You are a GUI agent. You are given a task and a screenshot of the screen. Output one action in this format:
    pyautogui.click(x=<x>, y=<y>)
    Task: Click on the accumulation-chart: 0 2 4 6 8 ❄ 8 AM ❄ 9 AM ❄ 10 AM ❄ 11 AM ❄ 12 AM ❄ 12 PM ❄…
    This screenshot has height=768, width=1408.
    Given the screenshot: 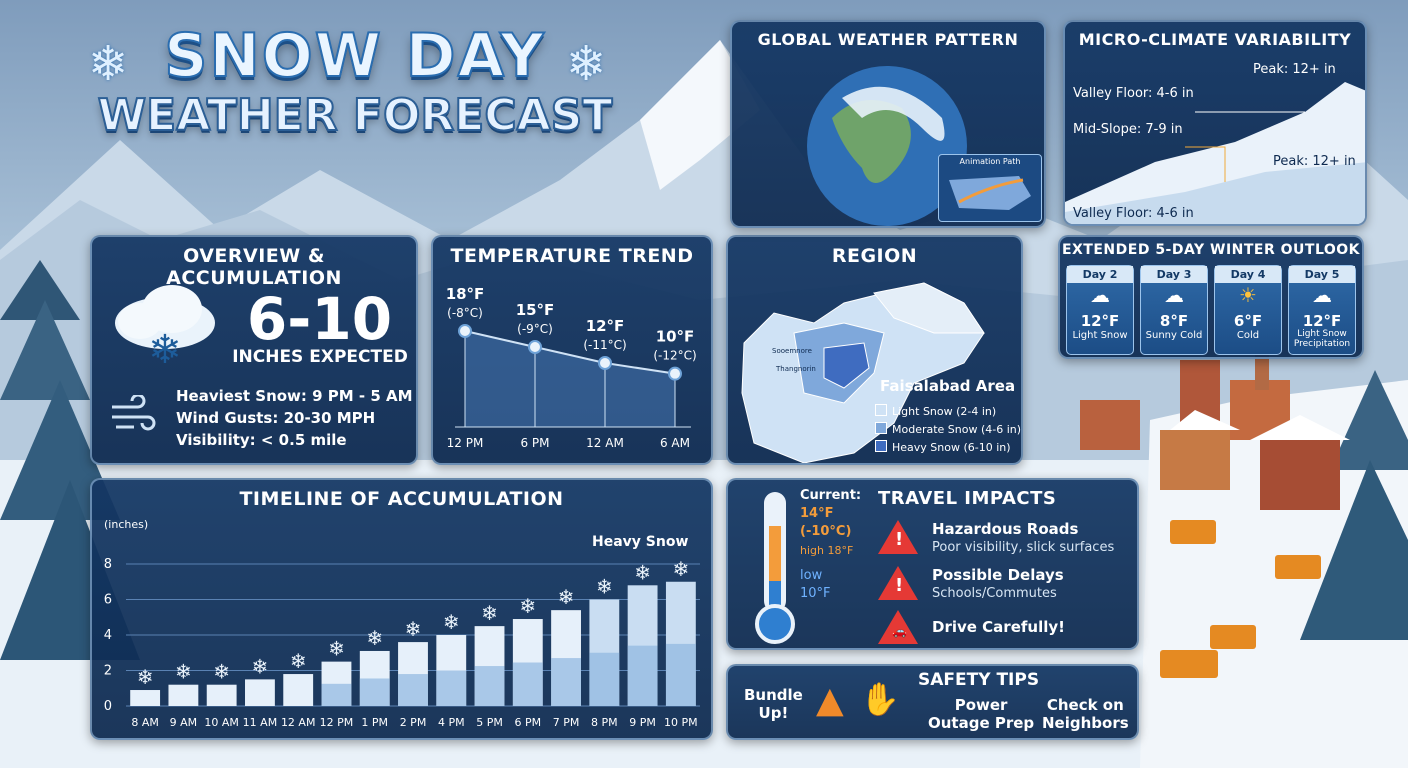 What is the action you would take?
    pyautogui.click(x=402, y=643)
    